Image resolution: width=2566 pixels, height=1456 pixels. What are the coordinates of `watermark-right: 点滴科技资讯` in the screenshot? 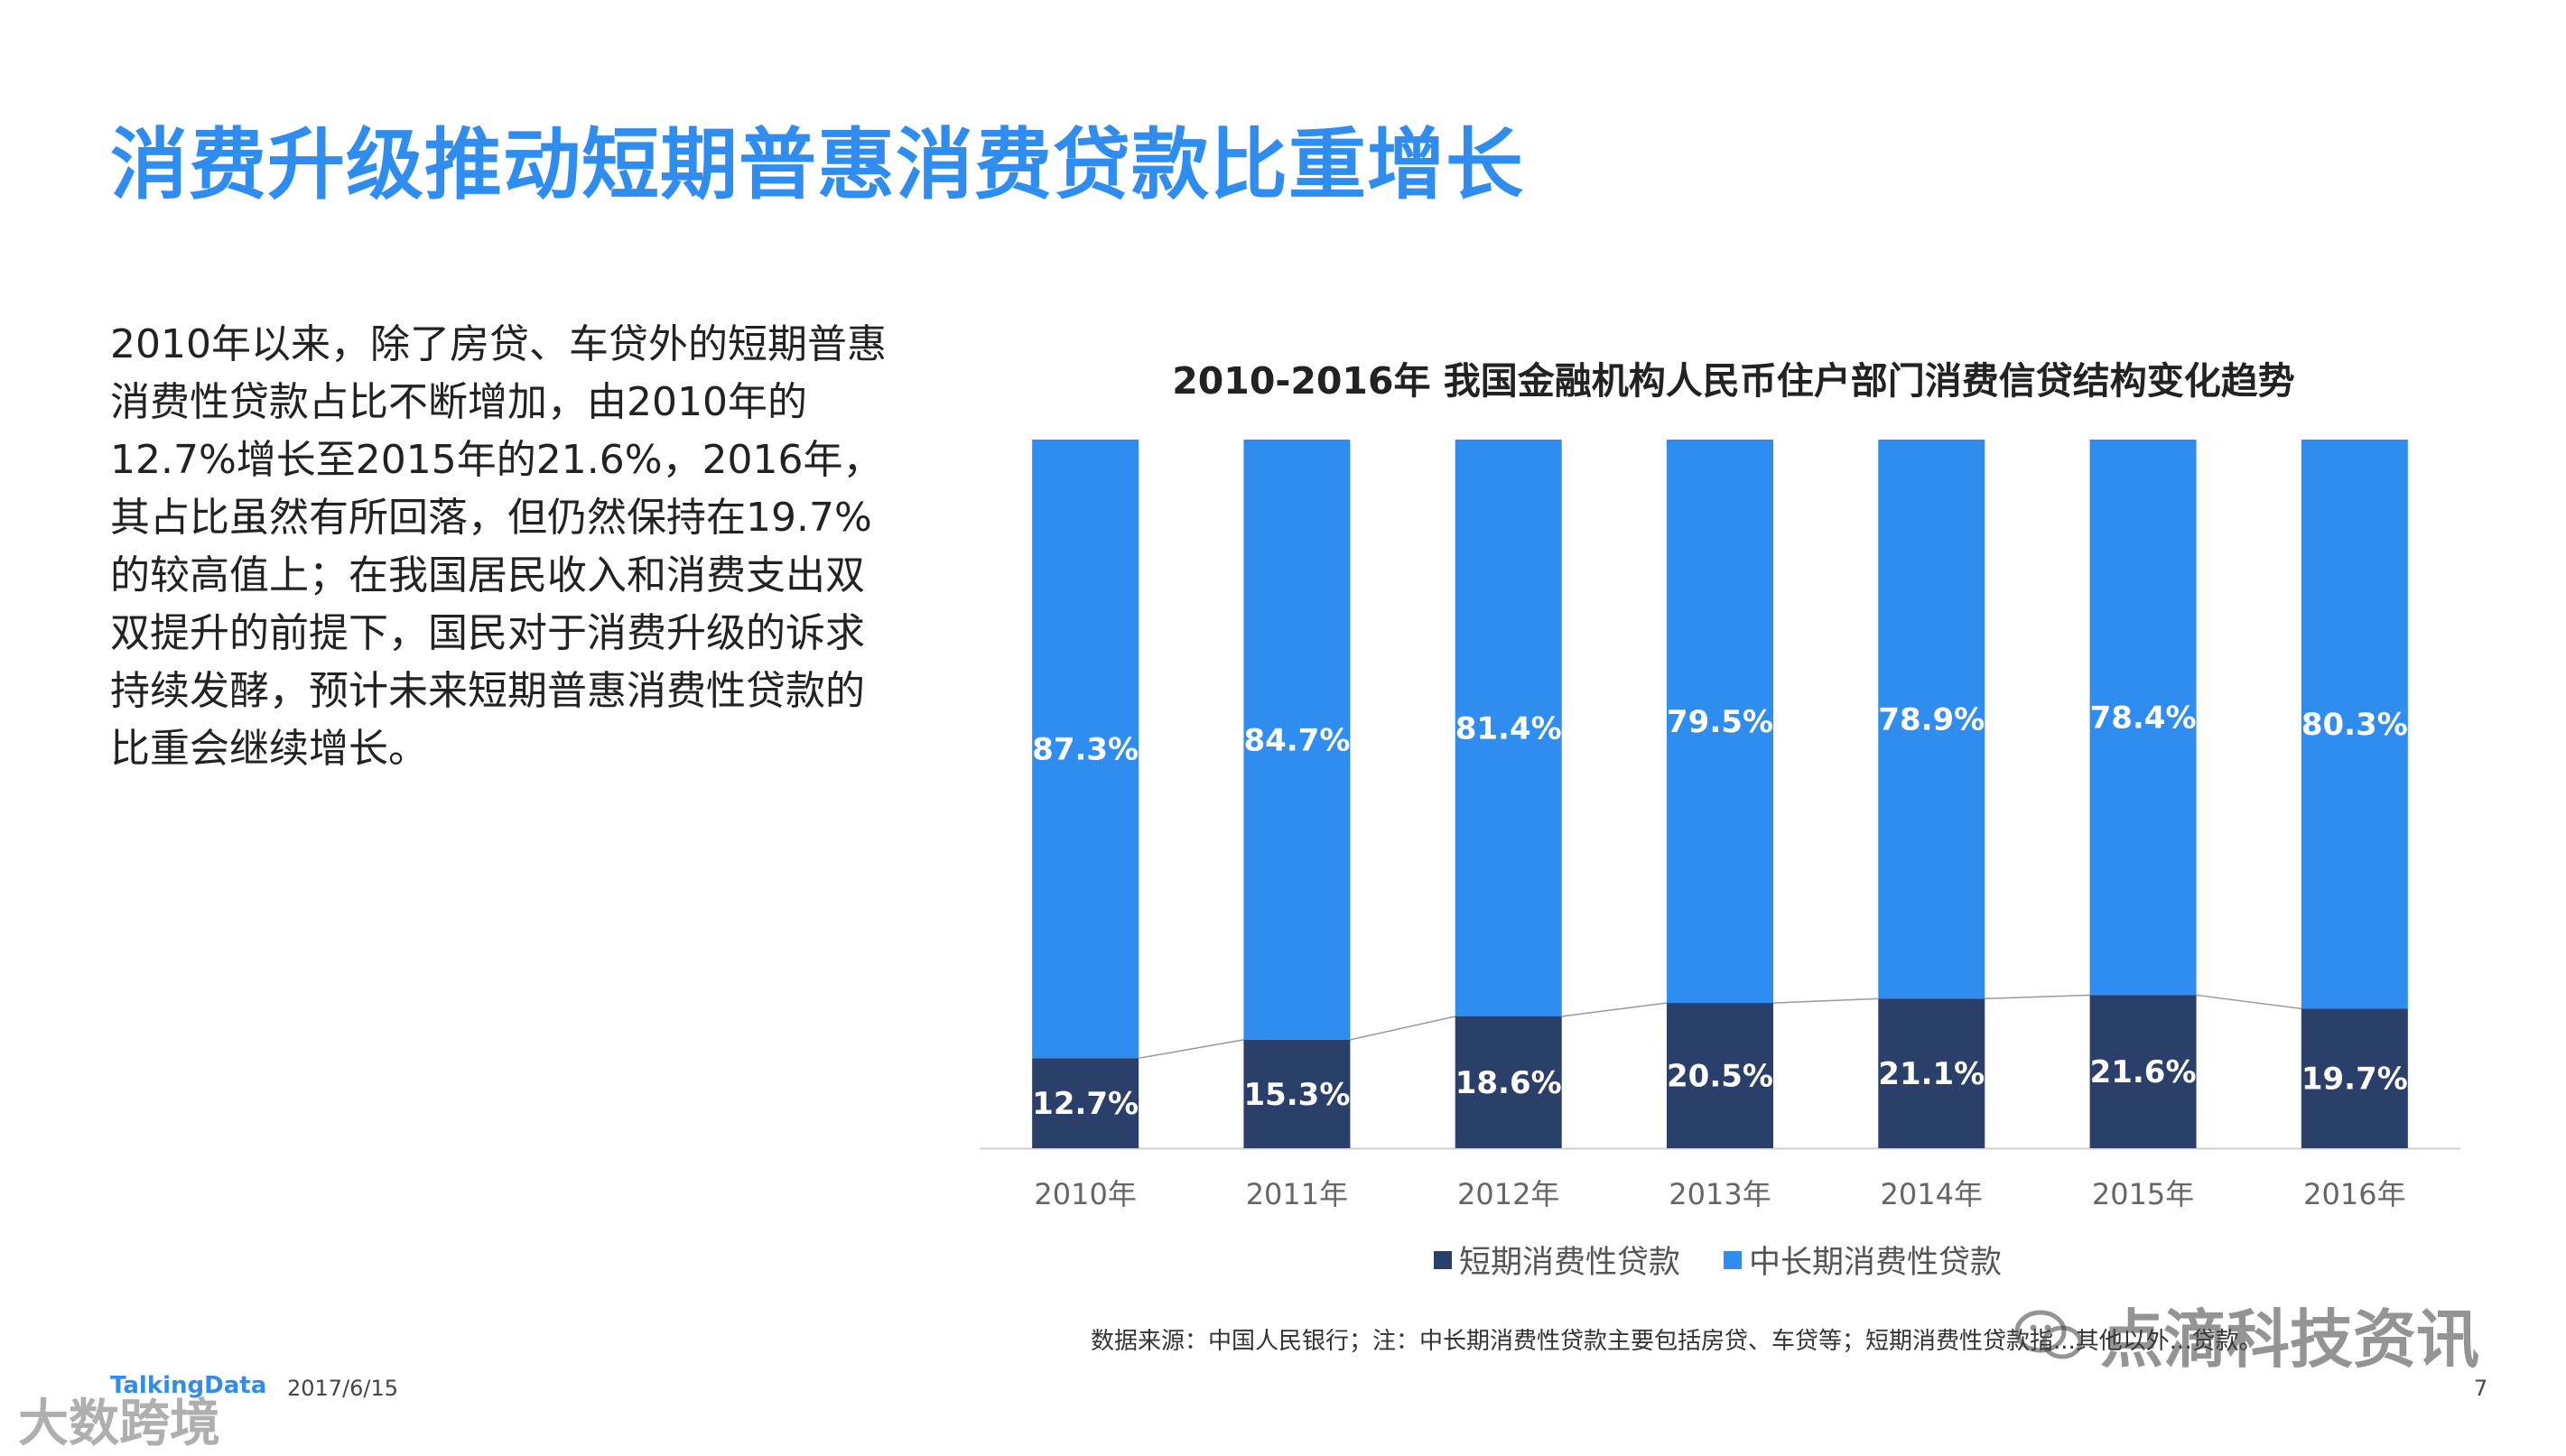 It's located at (2246, 1335).